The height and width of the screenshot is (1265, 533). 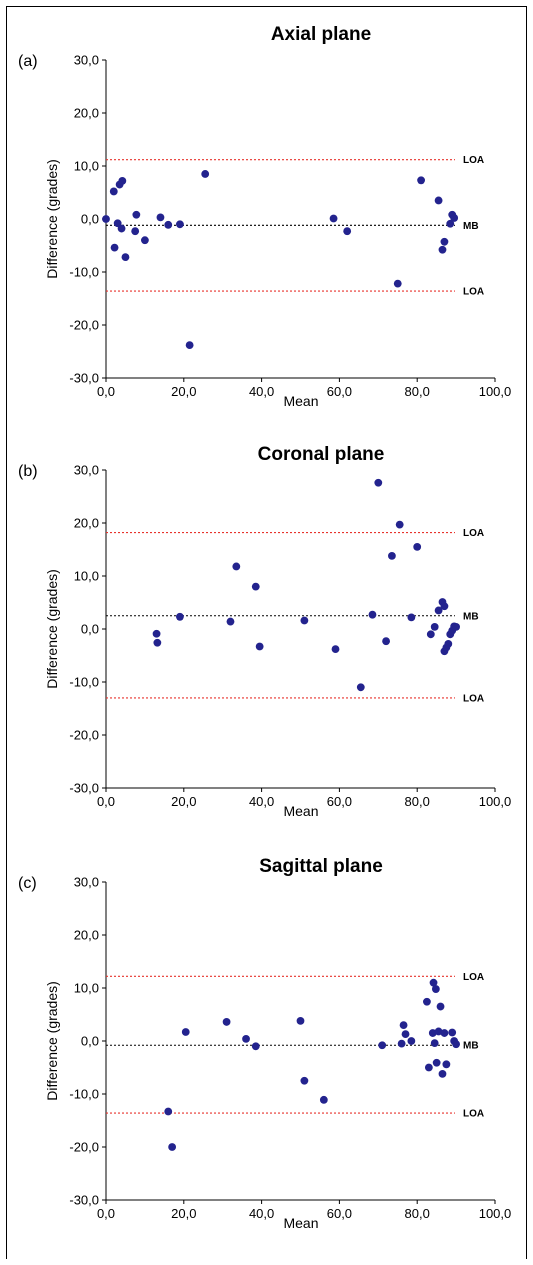 What do you see at coordinates (84, 735) in the screenshot?
I see `y-tick-label: -20,0` at bounding box center [84, 735].